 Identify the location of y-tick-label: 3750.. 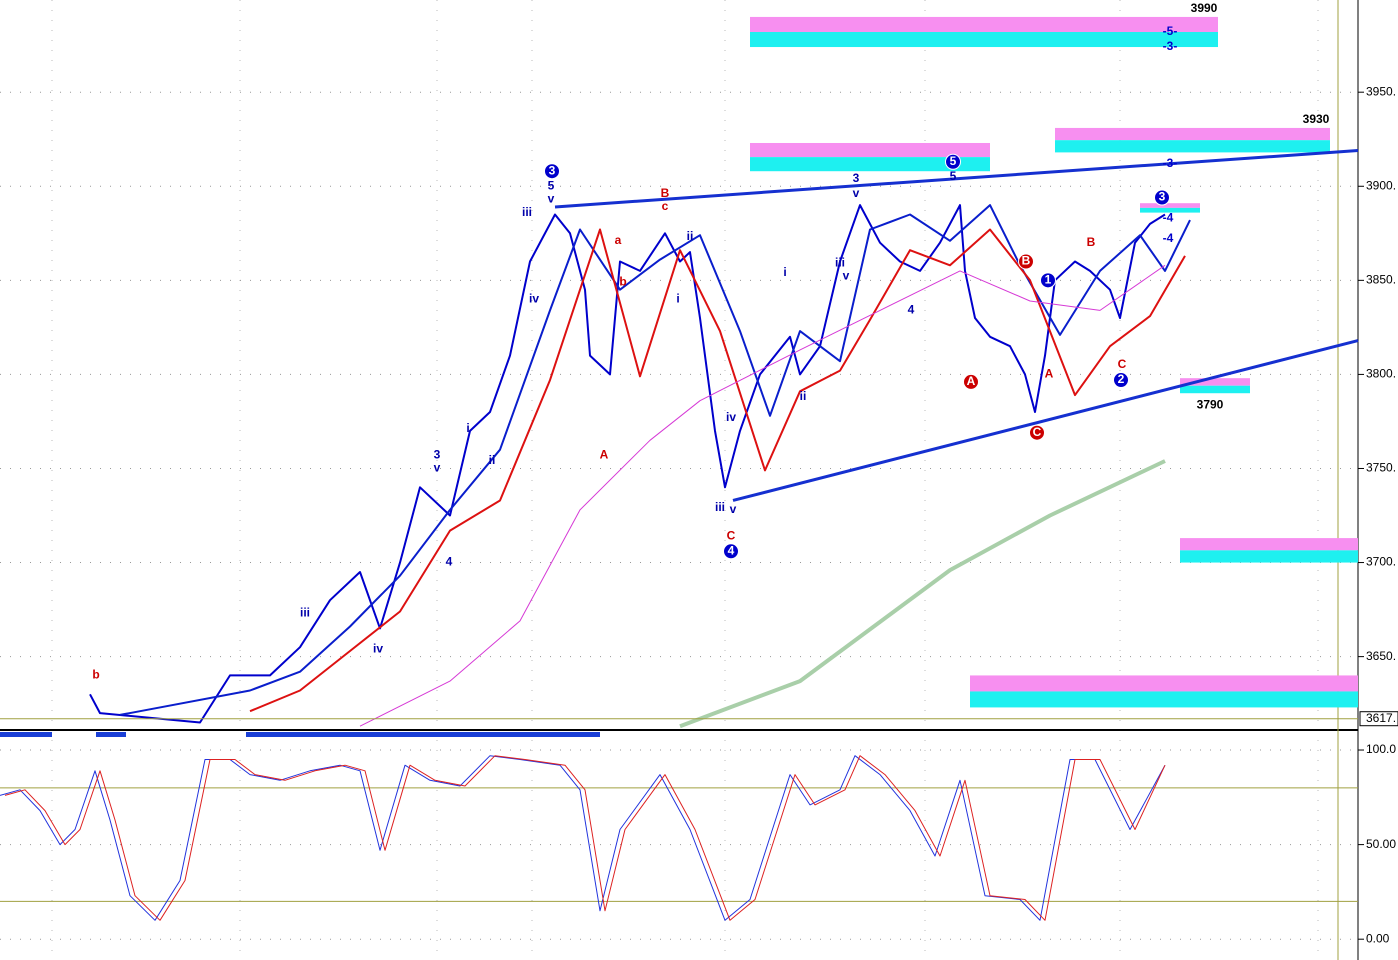
(1381, 468).